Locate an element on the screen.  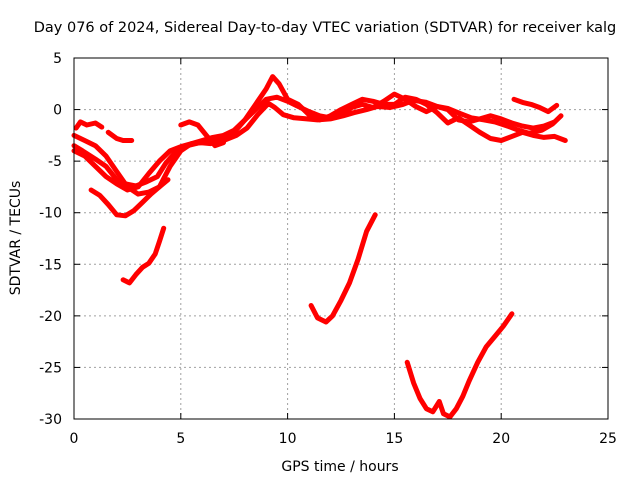
y-tick-label: 5 is located at coordinates (57, 59).